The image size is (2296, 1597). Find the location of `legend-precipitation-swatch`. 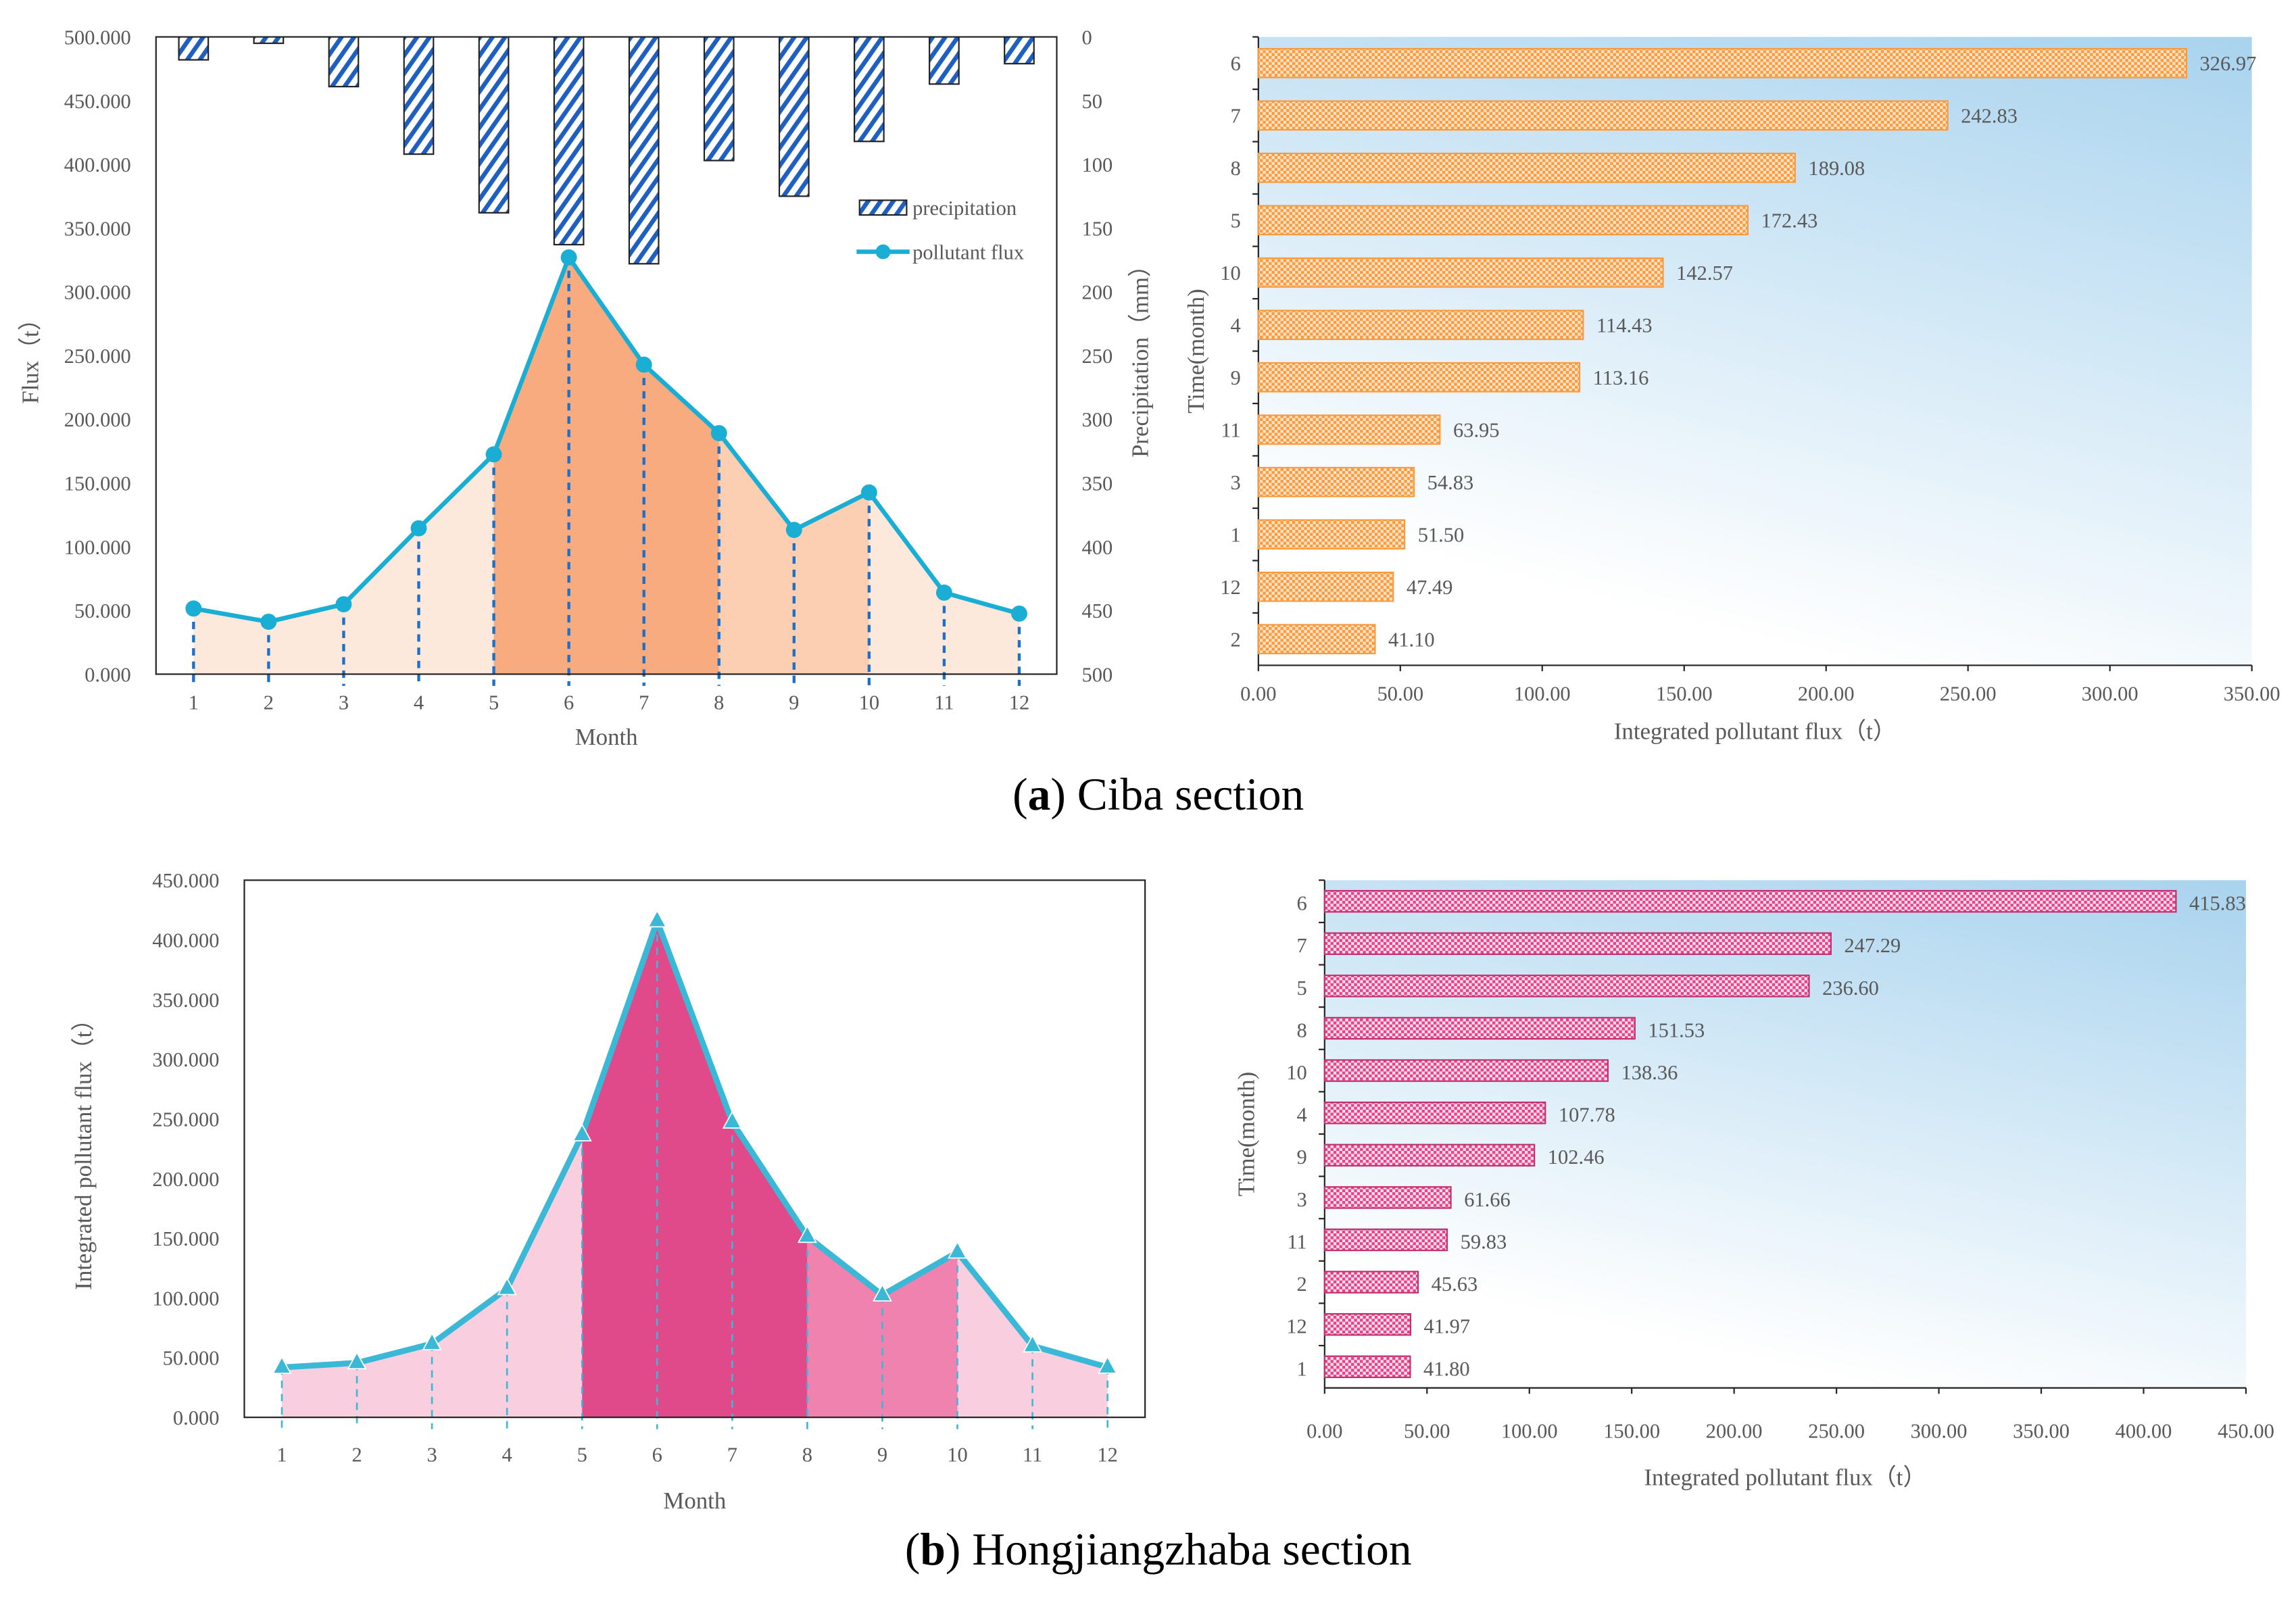

legend-precipitation-swatch is located at coordinates (883, 207).